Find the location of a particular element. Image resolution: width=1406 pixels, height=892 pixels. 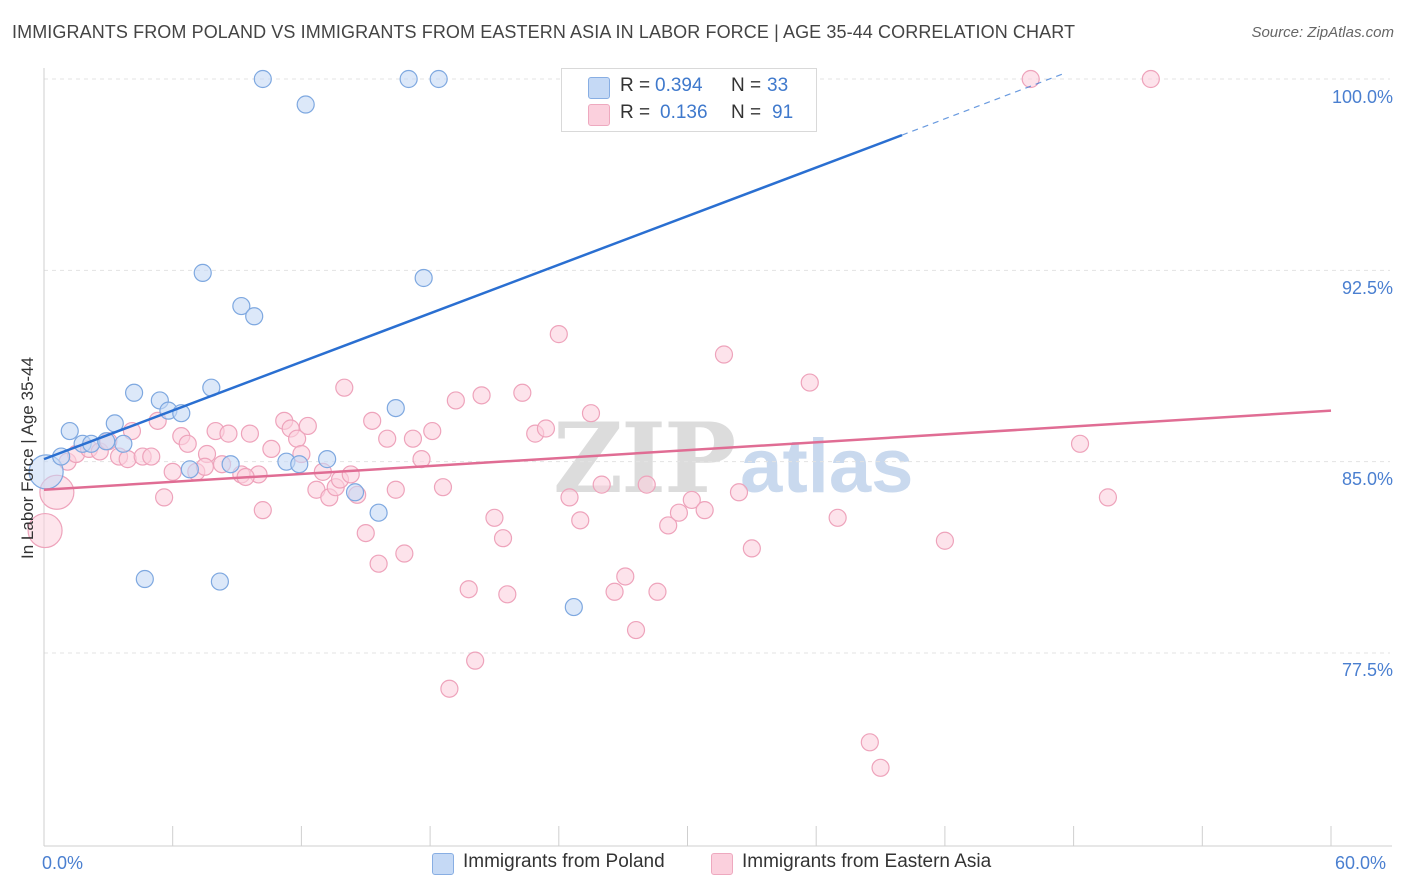

y-tick-label: 85.0% is located at coordinates (1367, 479).